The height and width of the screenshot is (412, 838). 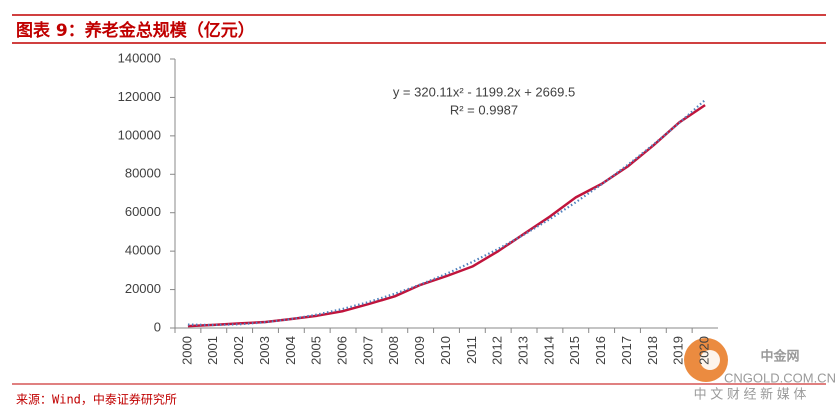 I want to click on x-tick-label: 2003, so click(x=264, y=350).